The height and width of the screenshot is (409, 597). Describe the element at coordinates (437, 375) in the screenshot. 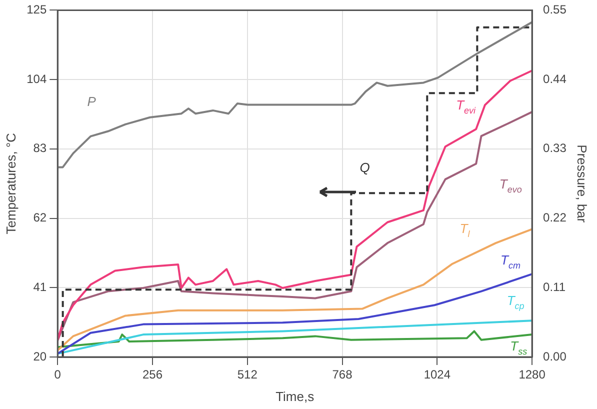

I see `x-tick-label: 1024` at that location.